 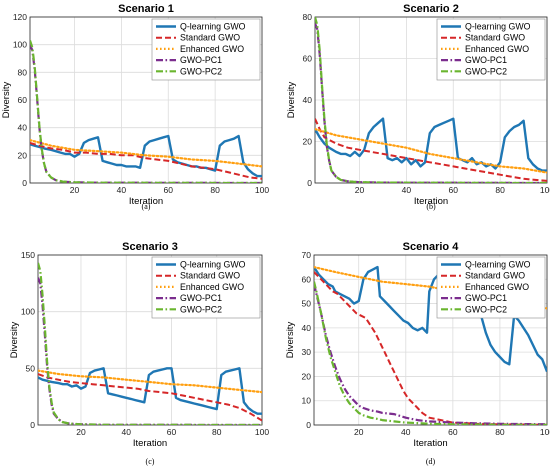 What do you see at coordinates (431, 461) in the screenshot?
I see `subfigure-caption: (d)` at bounding box center [431, 461].